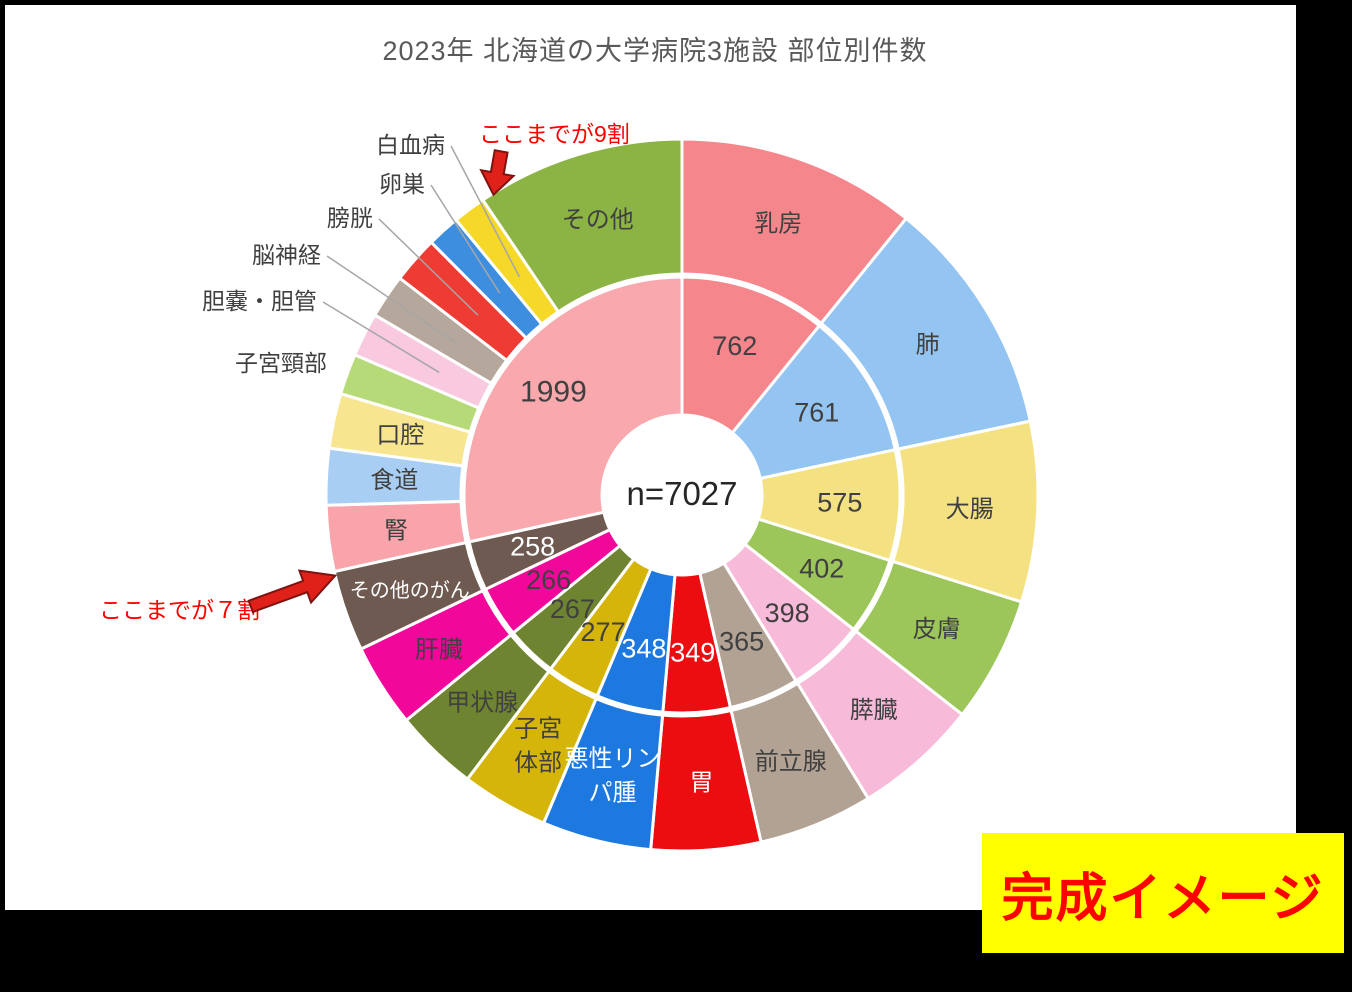 The image size is (1352, 992). Describe the element at coordinates (734, 346) in the screenshot. I see `value-乳房: 762` at that location.